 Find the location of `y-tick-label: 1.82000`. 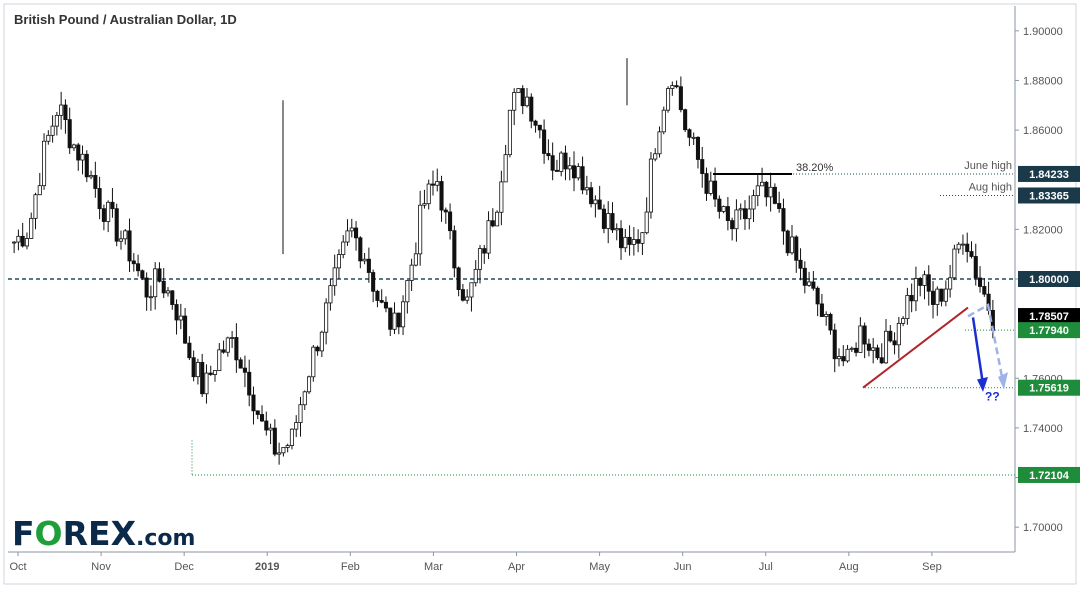

y-tick-label: 1.82000 is located at coordinates (1043, 230).